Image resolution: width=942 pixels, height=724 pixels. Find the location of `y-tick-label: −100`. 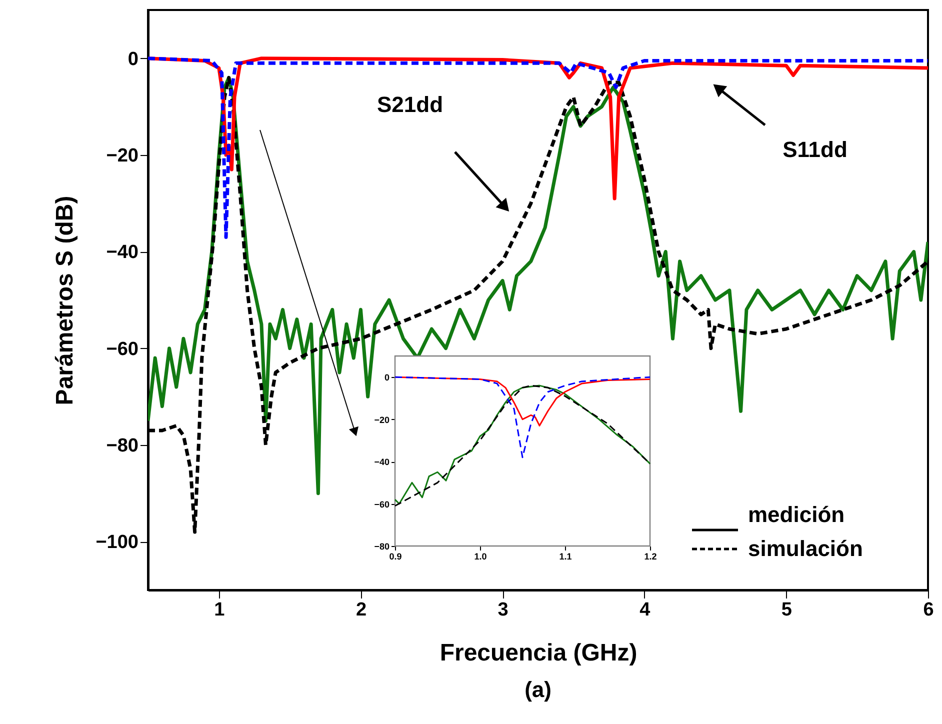

y-tick-label: −100 is located at coordinates (117, 543).